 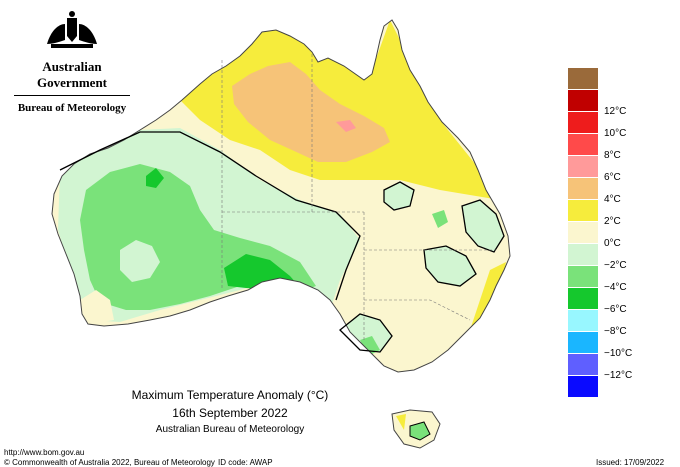 What do you see at coordinates (615, 133) in the screenshot?
I see `legend-label: 10°C` at bounding box center [615, 133].